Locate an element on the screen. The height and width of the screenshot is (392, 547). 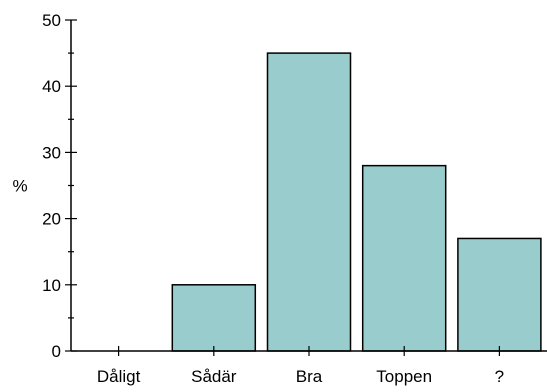
x-tick-label: ? is located at coordinates (499, 376).